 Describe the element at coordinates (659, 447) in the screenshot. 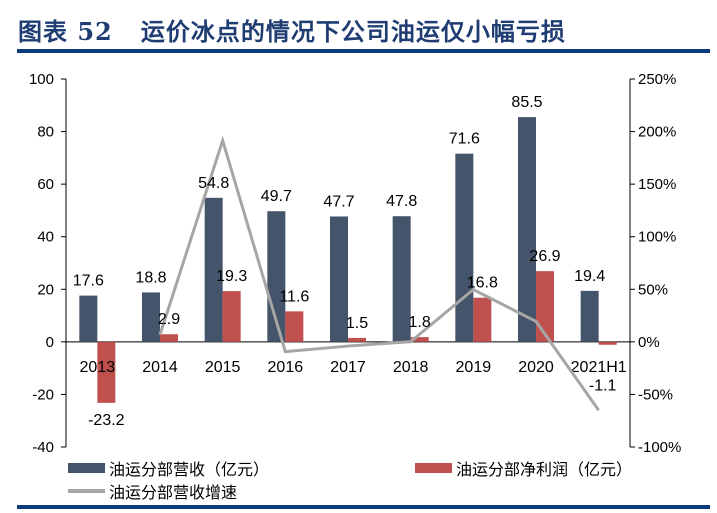

I see `right-tick-label: -100%` at that location.